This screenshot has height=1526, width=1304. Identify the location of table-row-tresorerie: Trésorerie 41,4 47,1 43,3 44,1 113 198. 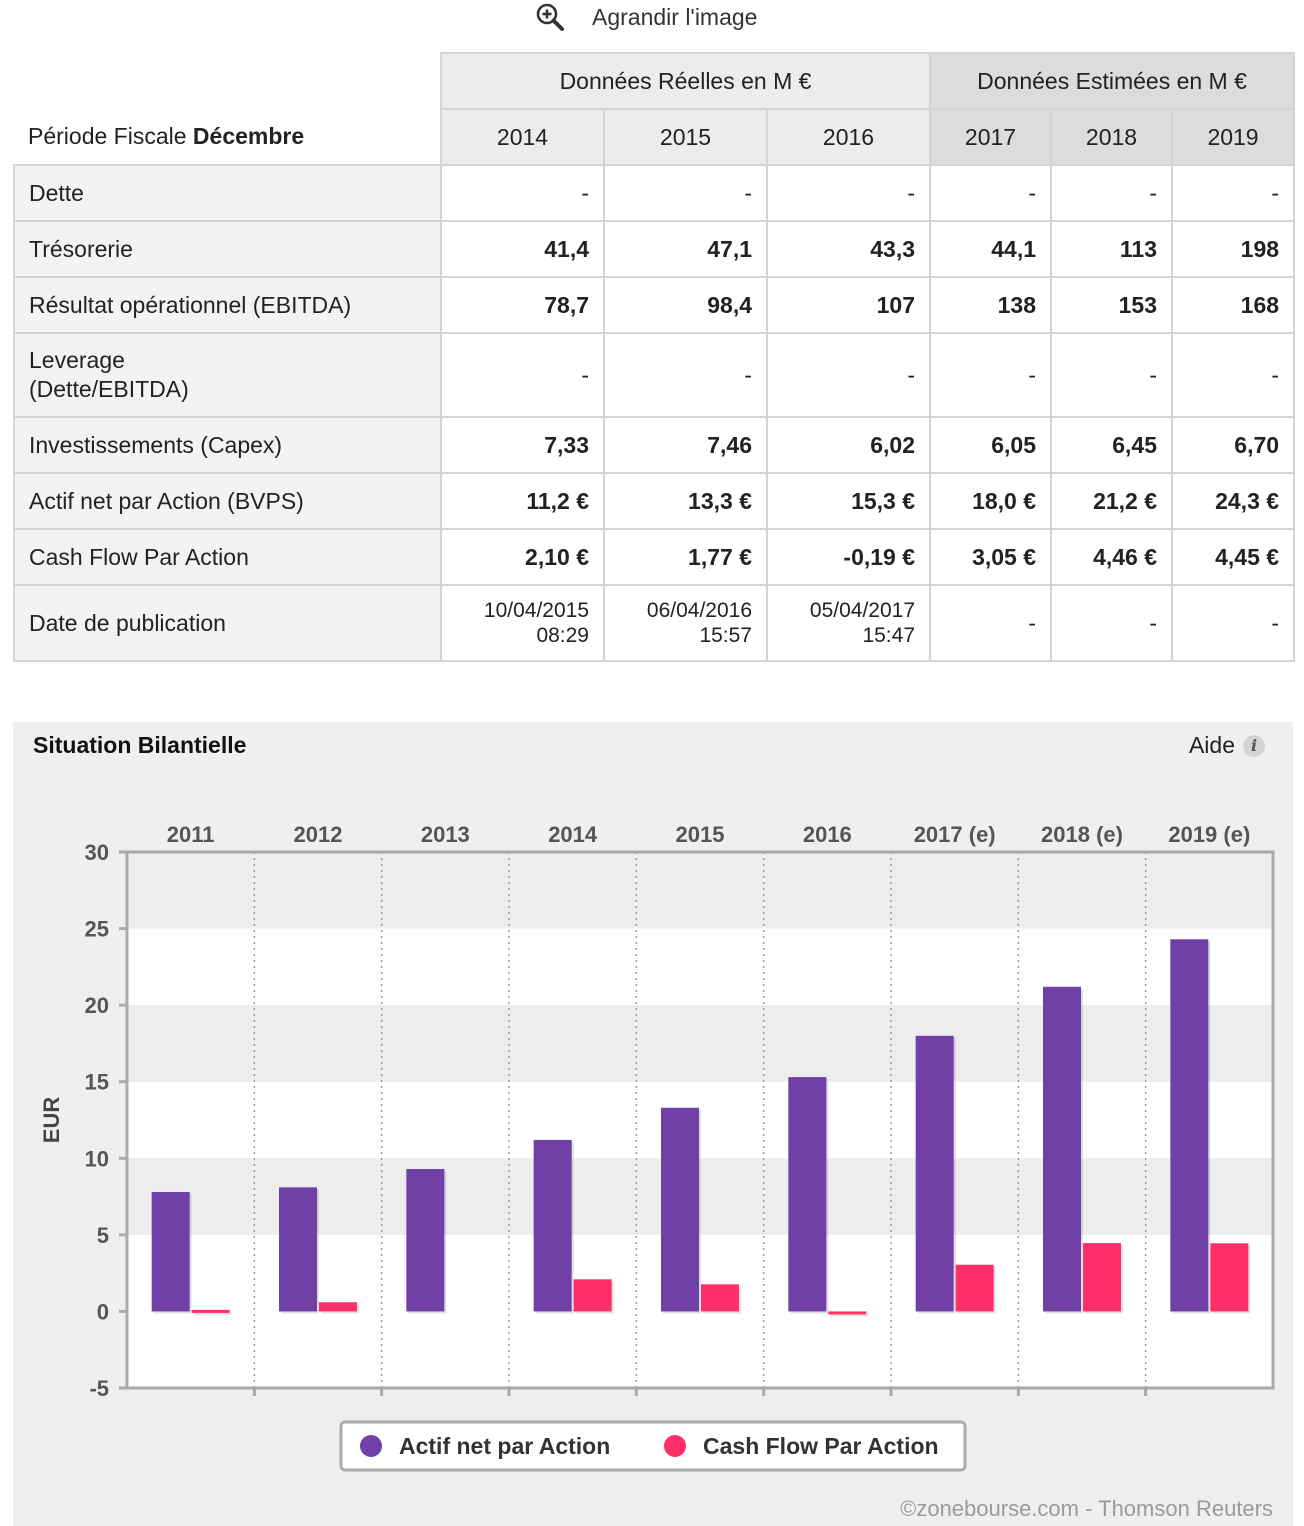
(654, 249).